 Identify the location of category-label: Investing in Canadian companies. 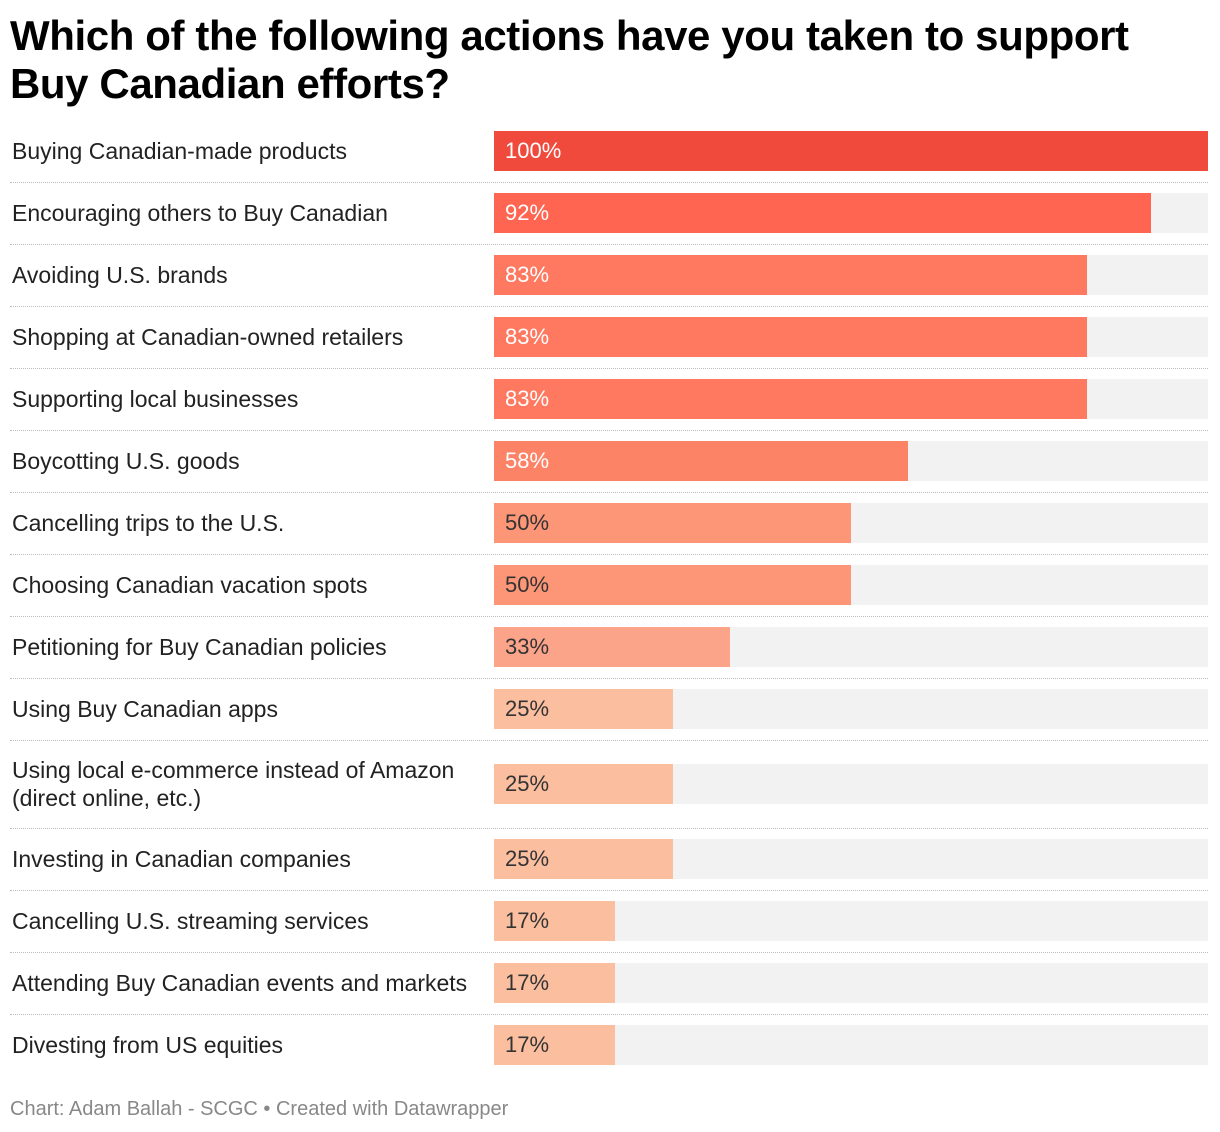
(181, 859).